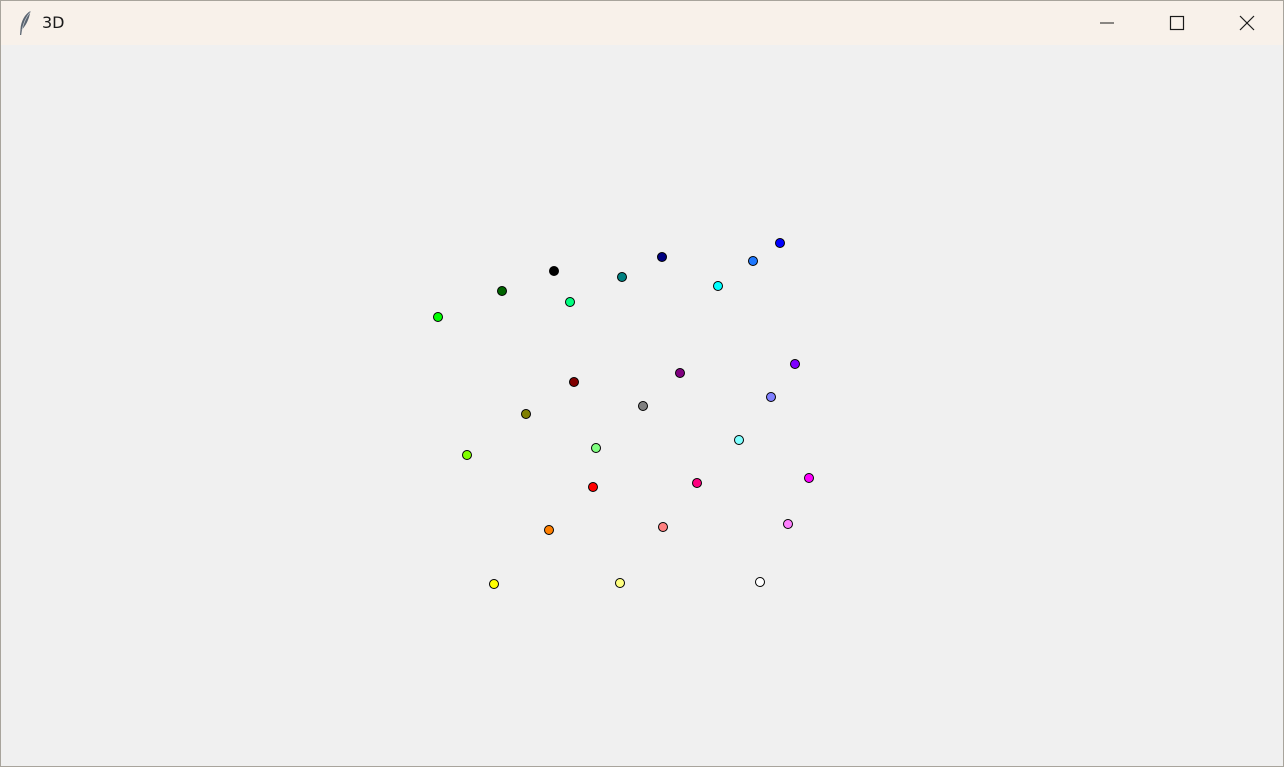 Image resolution: width=1284 pixels, height=767 pixels. I want to click on maximize-icon, so click(1177, 23).